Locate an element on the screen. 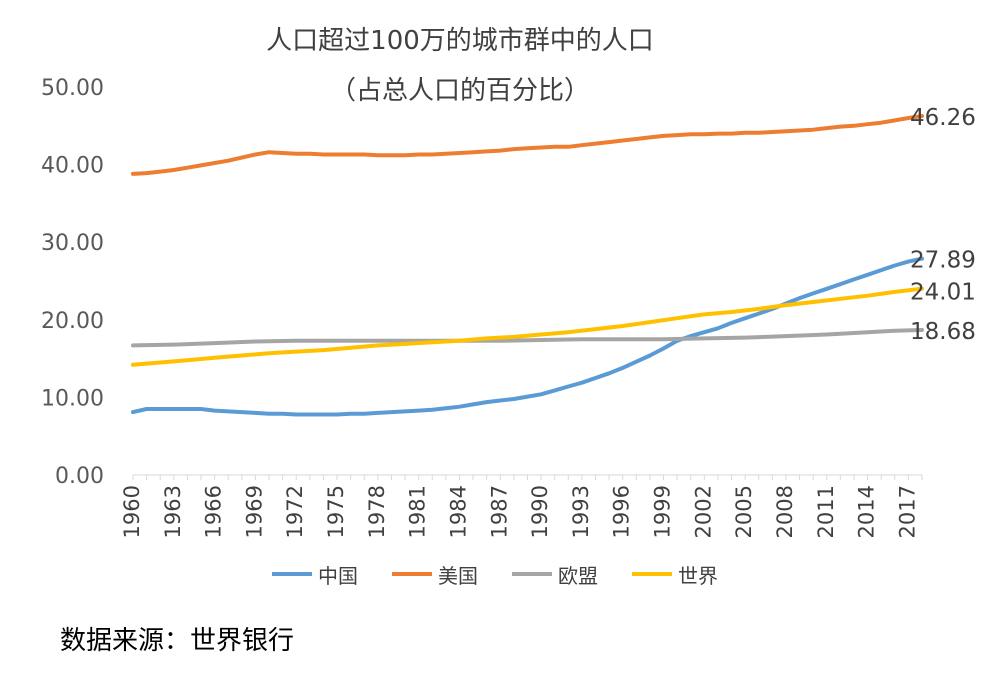 The height and width of the screenshot is (675, 1007). y-tick-label: 0.00 is located at coordinates (79, 476).